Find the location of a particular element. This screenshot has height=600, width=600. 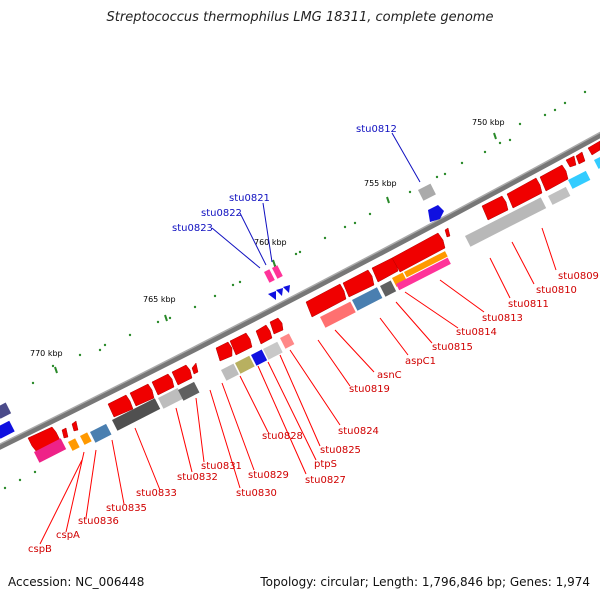

gene-label: asnC is located at coordinates (389, 375).